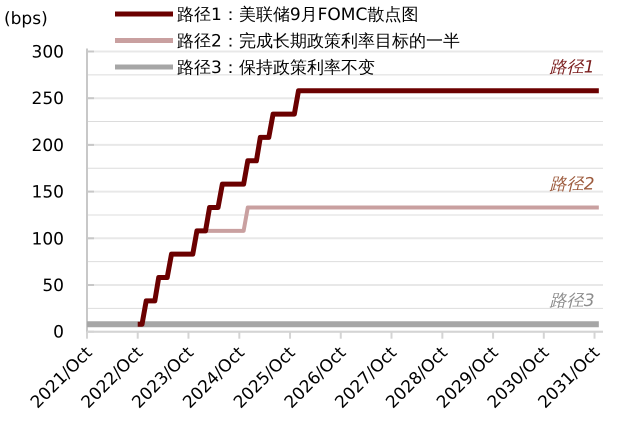 The image size is (617, 433). What do you see at coordinates (48, 52) in the screenshot?
I see `y-tick-label: 300` at bounding box center [48, 52].